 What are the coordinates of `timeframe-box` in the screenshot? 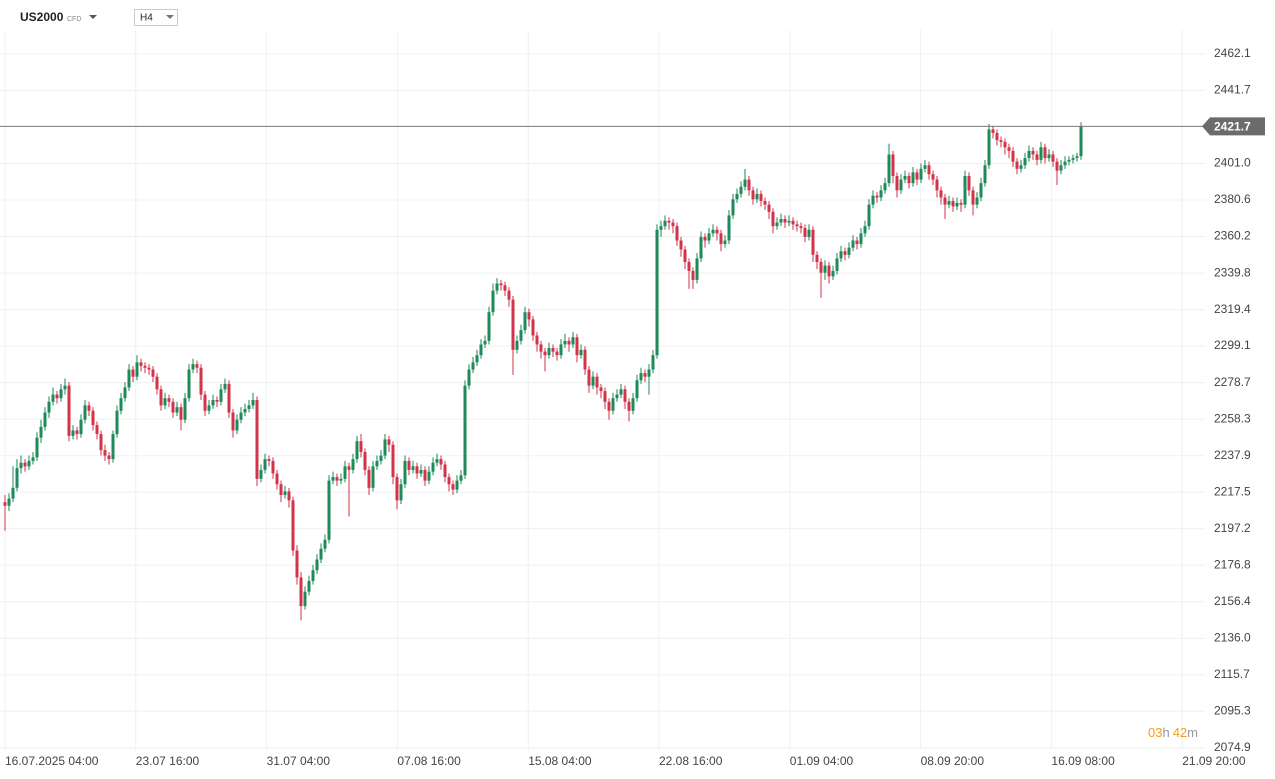 It's located at (156, 17).